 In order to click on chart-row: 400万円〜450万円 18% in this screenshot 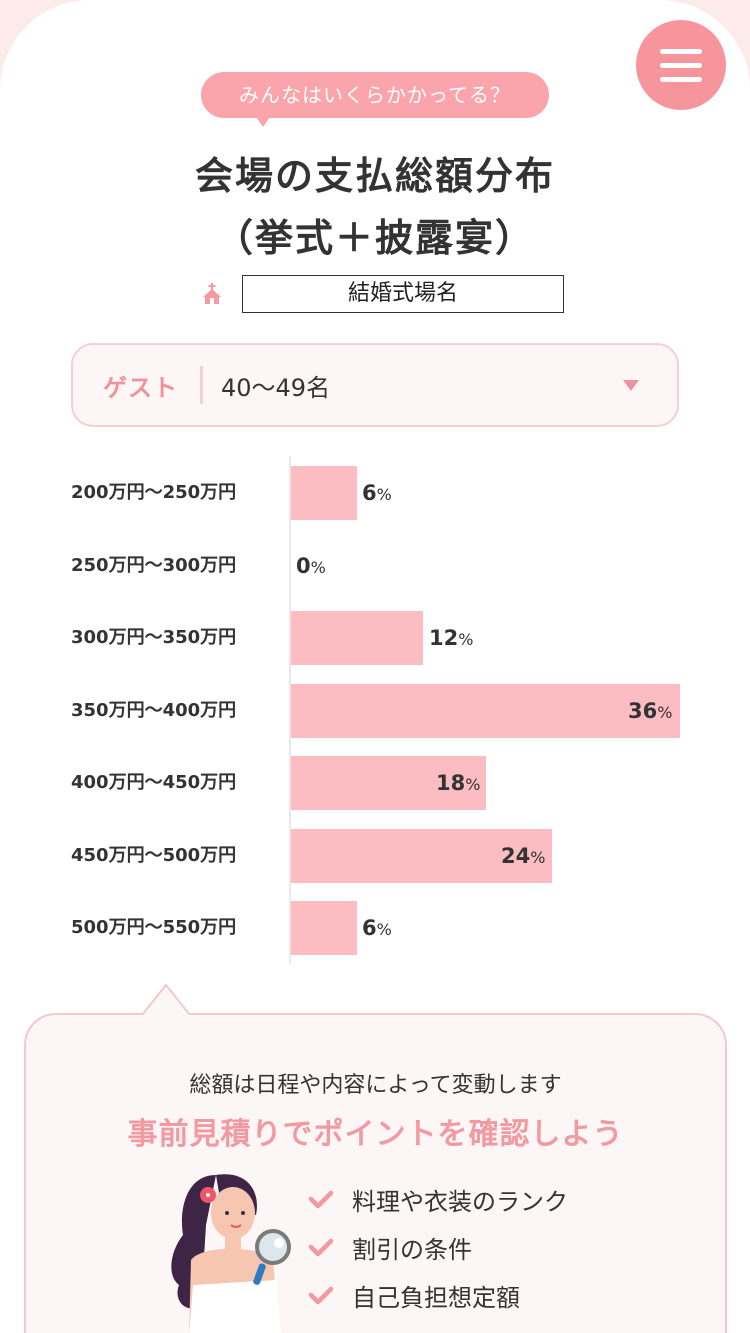, I will do `click(375, 783)`.